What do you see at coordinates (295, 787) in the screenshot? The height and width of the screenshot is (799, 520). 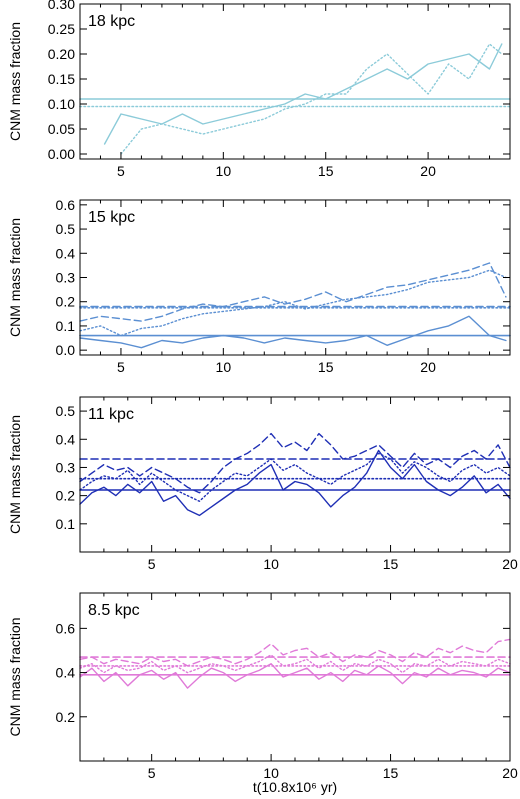 I see `x-axis-label: t(10.8x10⁶ yr)` at bounding box center [295, 787].